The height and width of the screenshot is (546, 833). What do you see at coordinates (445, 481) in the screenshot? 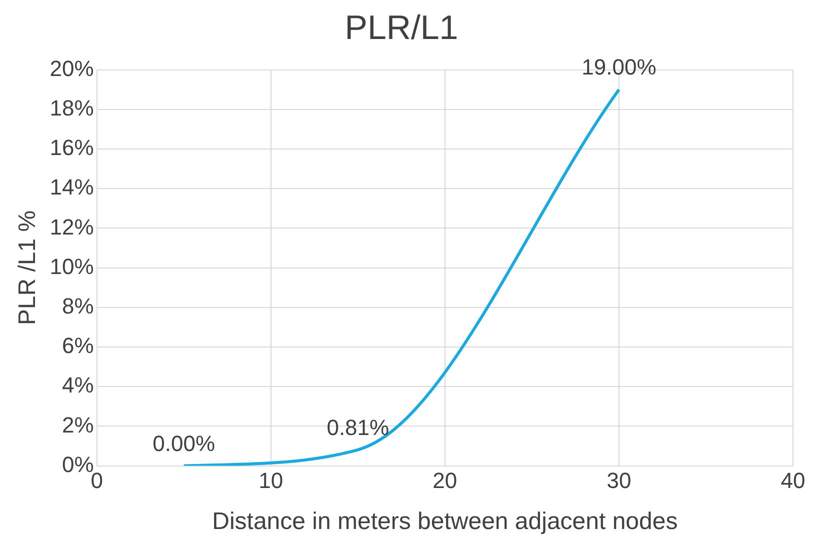
I see `x-tick-label: 20` at bounding box center [445, 481].